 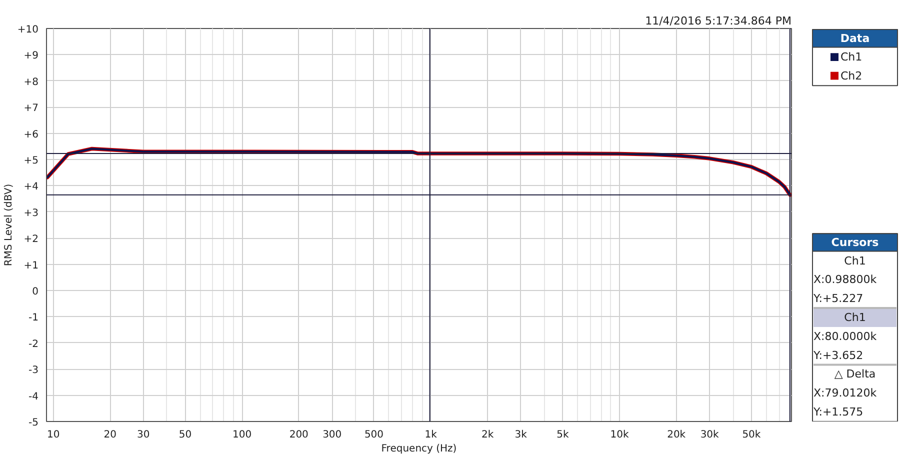 What do you see at coordinates (838, 299) in the screenshot?
I see `text: Y:+5.227` at bounding box center [838, 299].